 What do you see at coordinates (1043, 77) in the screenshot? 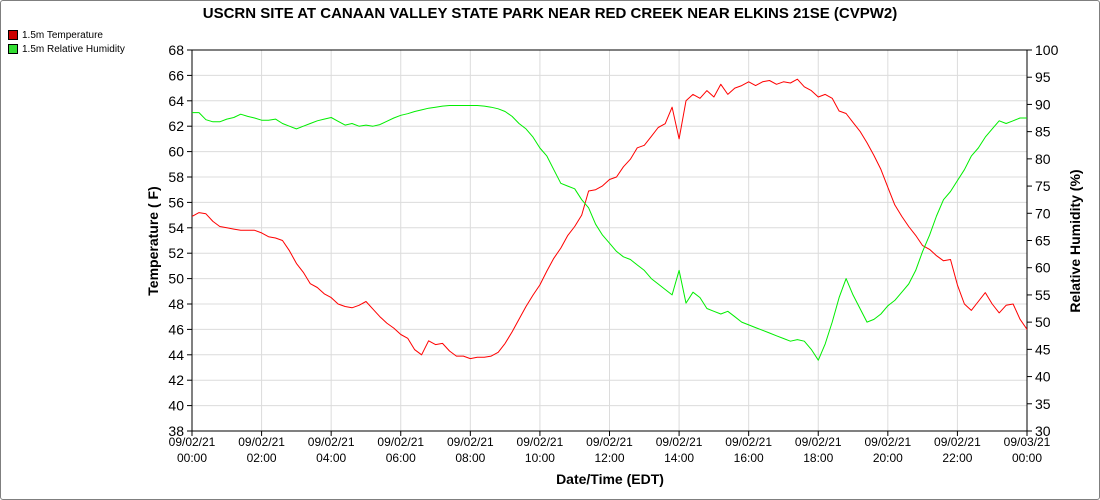
I see `y2-tick-label: 95` at bounding box center [1043, 77].